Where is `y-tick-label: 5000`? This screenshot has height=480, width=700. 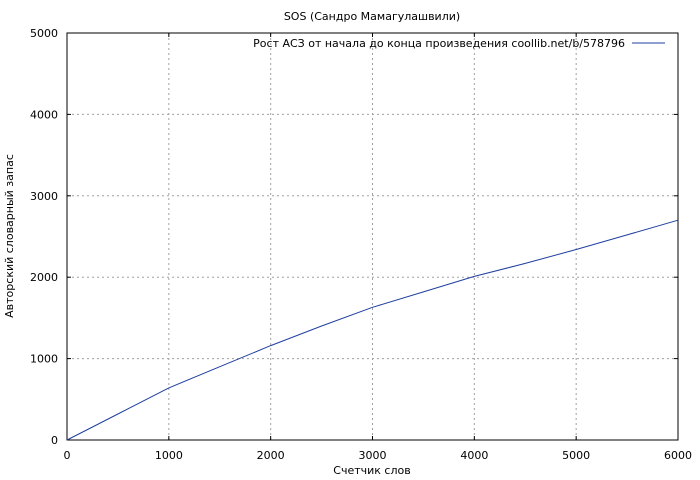 y-tick-label: 5000 is located at coordinates (44, 33).